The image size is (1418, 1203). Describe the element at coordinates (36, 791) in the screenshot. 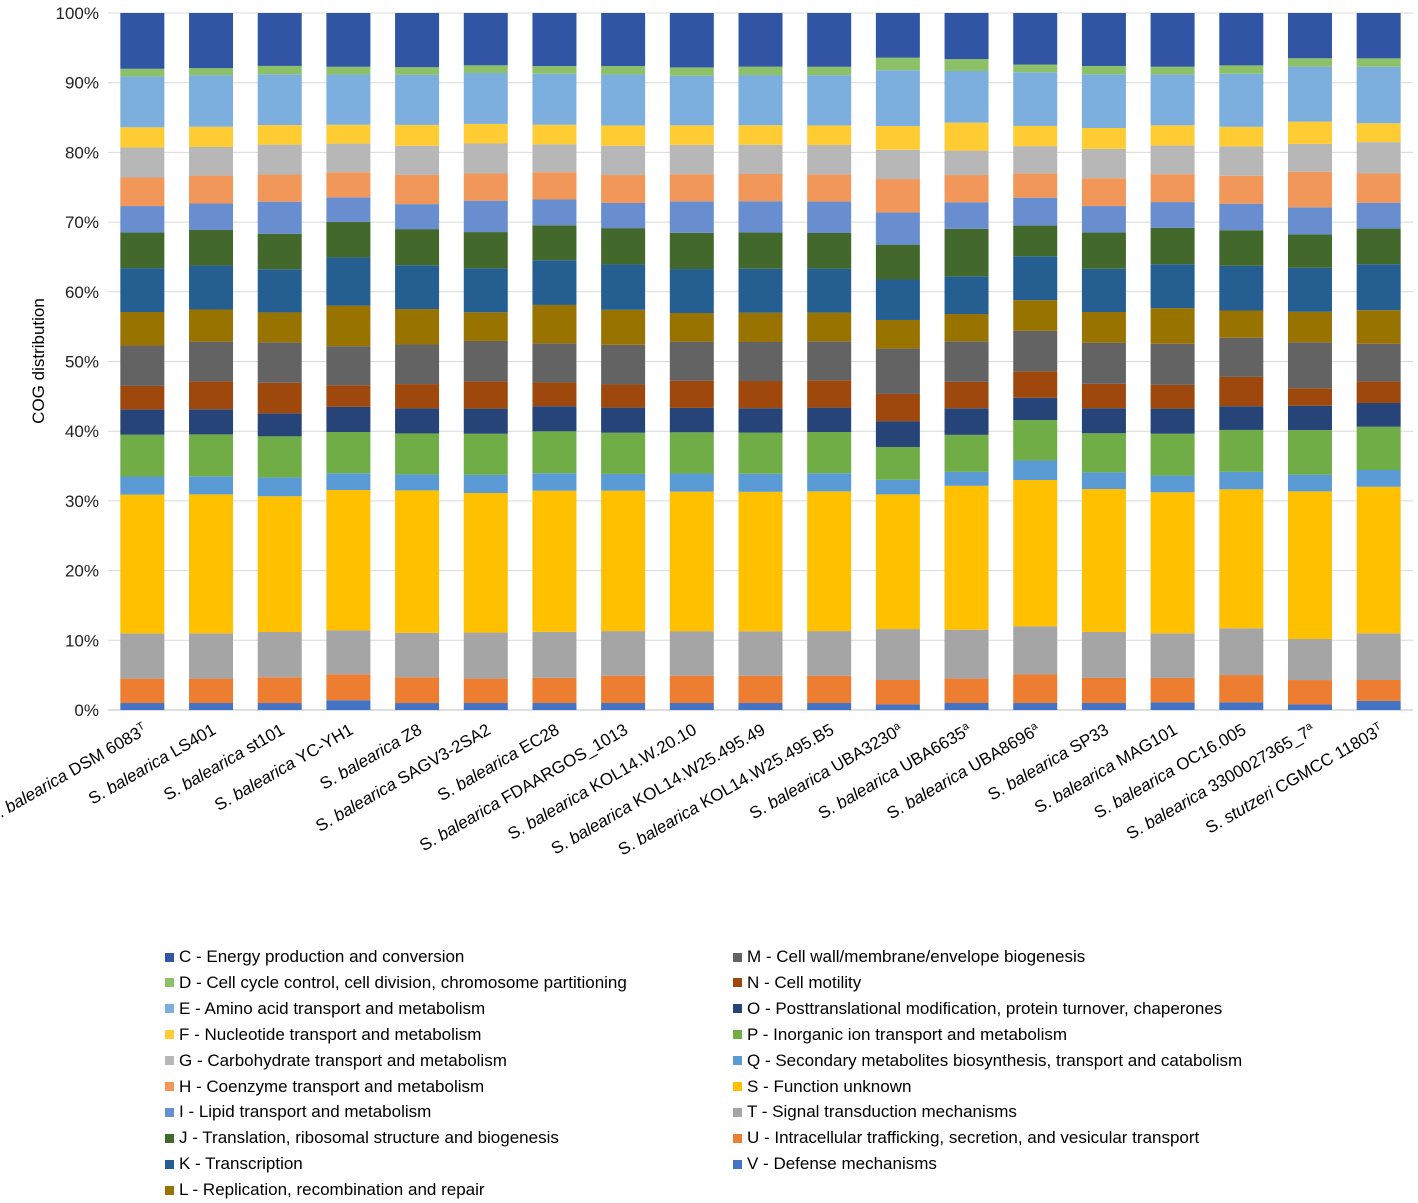

I see `category-species: balearica` at that location.